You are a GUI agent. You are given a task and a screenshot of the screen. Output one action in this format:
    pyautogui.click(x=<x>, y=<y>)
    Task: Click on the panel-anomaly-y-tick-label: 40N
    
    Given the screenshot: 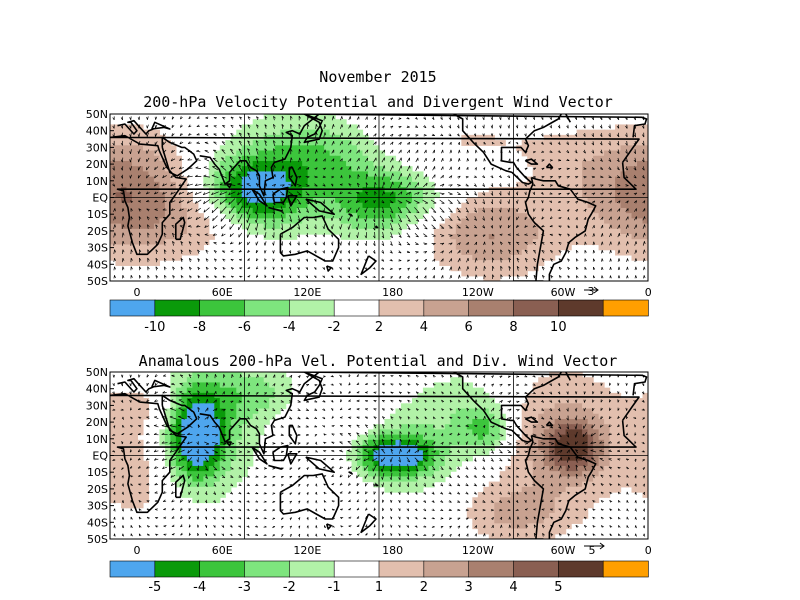 What is the action you would take?
    pyautogui.click(x=97, y=389)
    